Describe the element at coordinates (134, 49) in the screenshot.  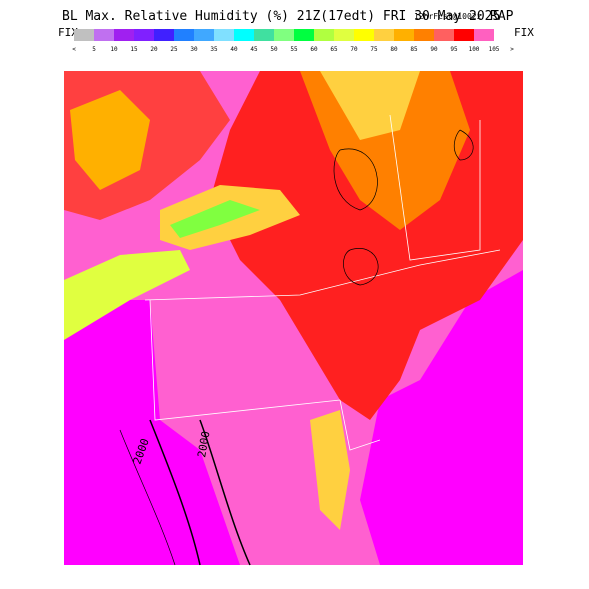
I see `colorbar-tick-label: 15` at that location.